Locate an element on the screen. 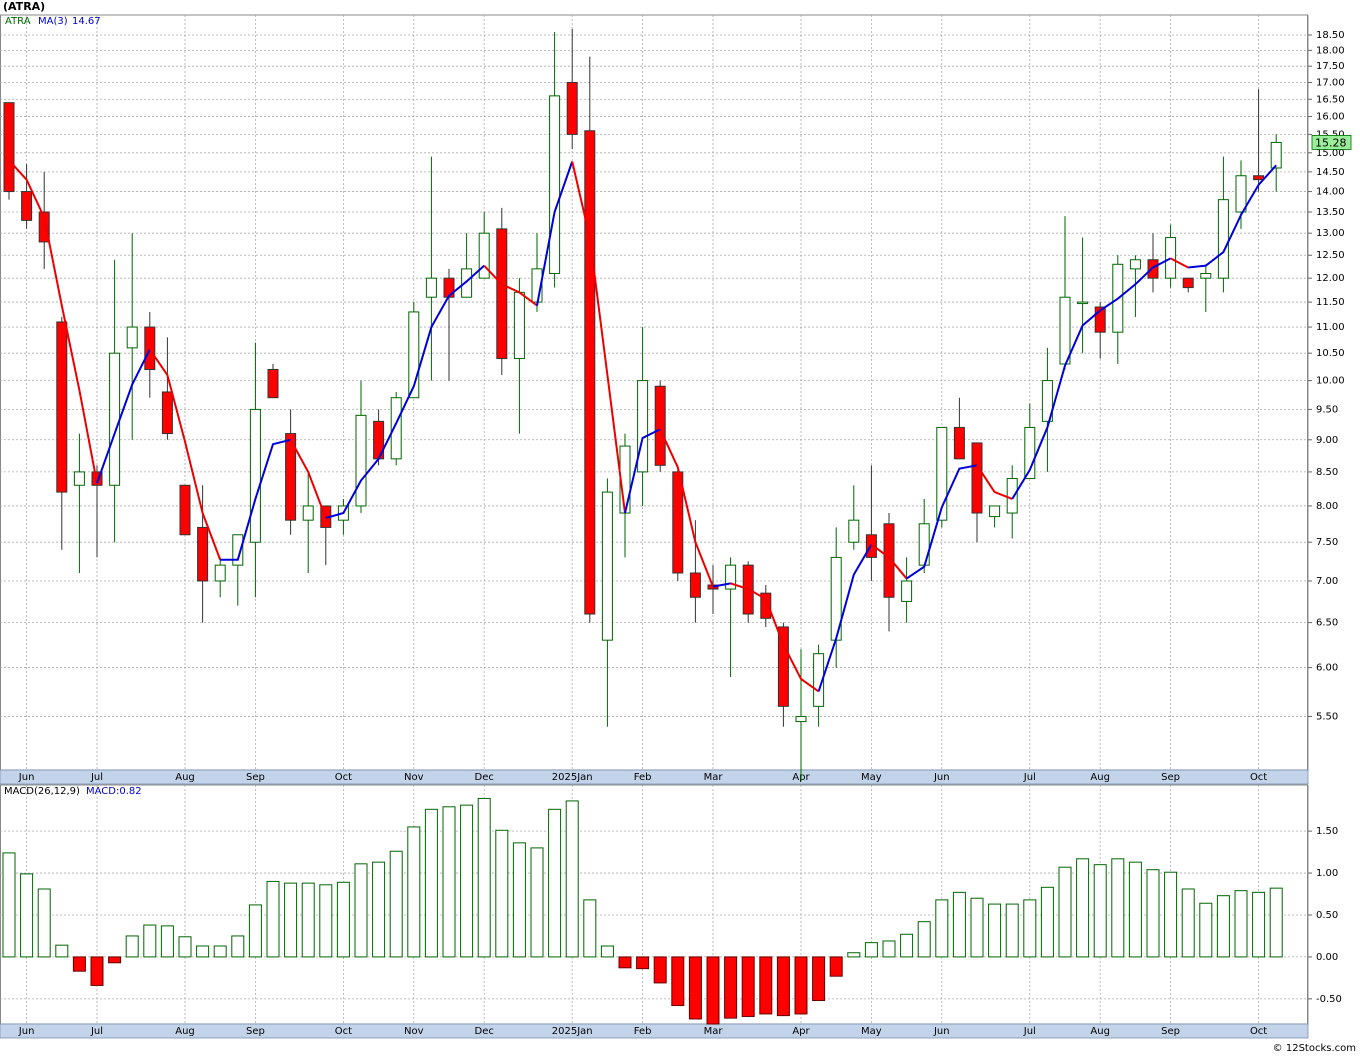 This screenshot has width=1360, height=1056. legend-label: ATRA is located at coordinates (18, 21).